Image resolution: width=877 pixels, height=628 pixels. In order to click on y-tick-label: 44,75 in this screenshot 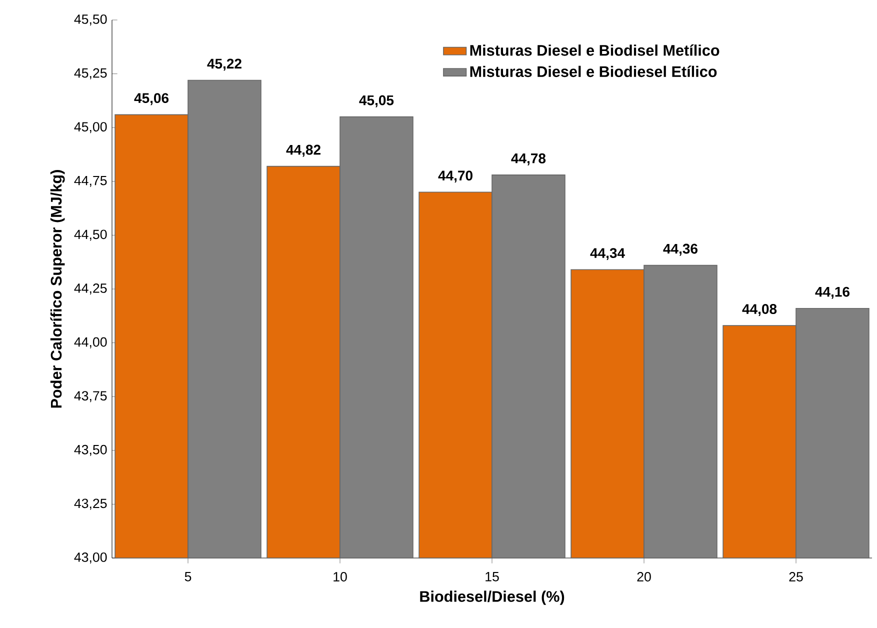, I will do `click(90, 181)`.